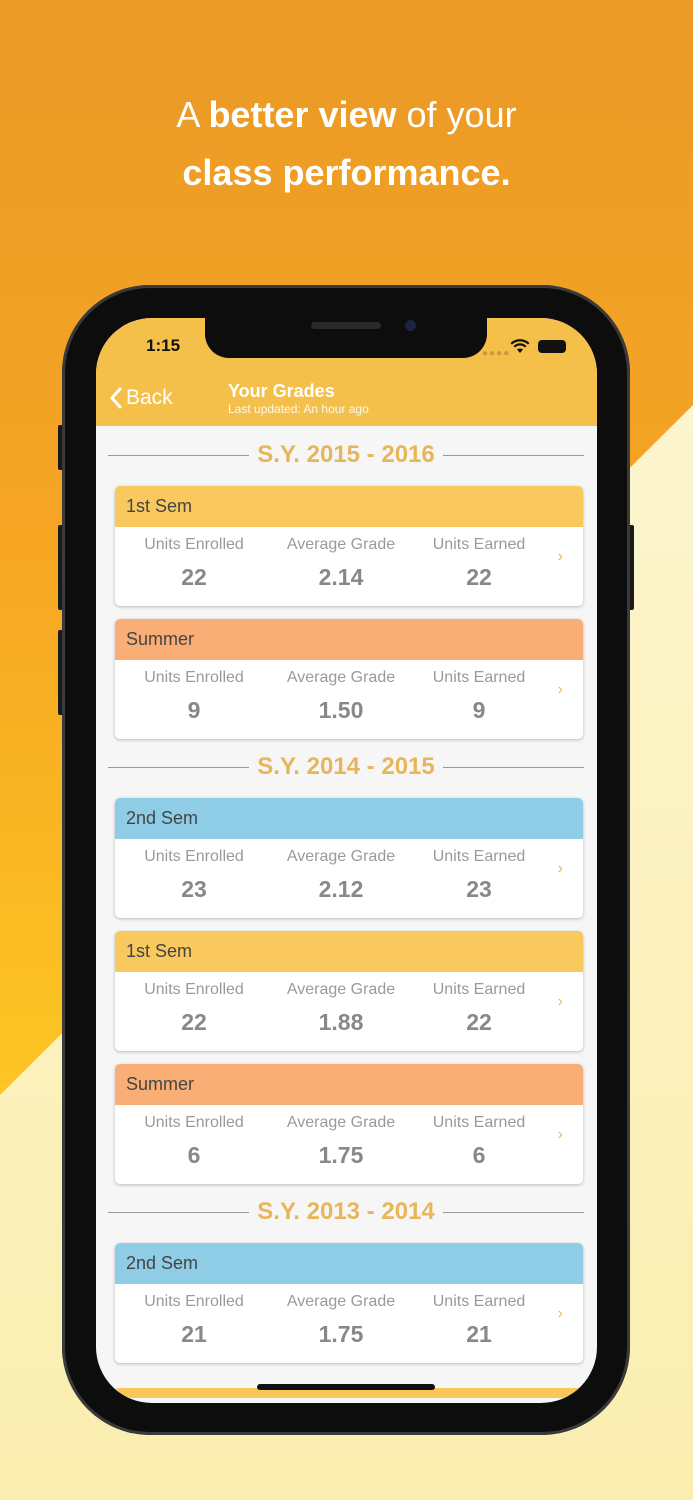 This screenshot has height=1500, width=693. What do you see at coordinates (193, 696) in the screenshot?
I see `stat-units-enrolled: Units Enrolled 9` at bounding box center [193, 696].